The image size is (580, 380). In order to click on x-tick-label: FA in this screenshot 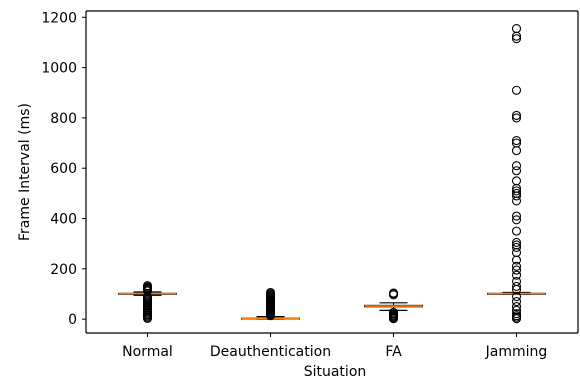, I will do `click(393, 352)`.